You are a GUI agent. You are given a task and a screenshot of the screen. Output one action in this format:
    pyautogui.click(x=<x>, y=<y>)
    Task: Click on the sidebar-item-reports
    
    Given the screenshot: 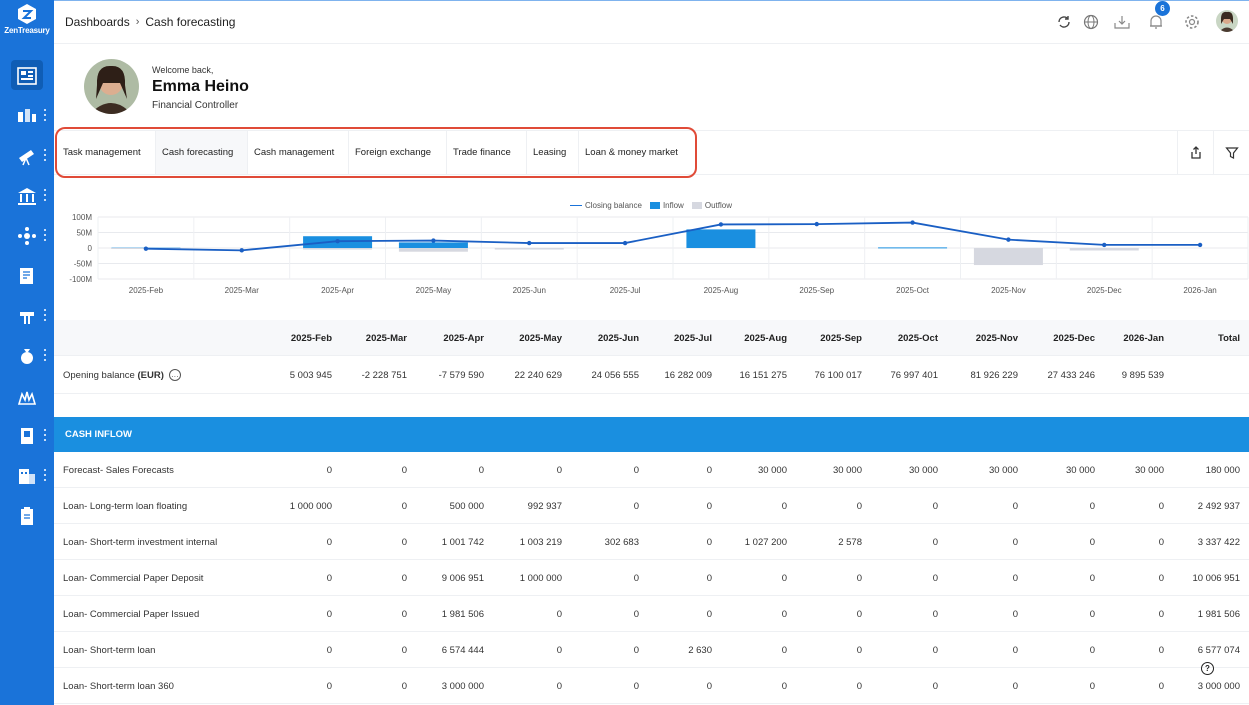 What is the action you would take?
    pyautogui.click(x=27, y=436)
    